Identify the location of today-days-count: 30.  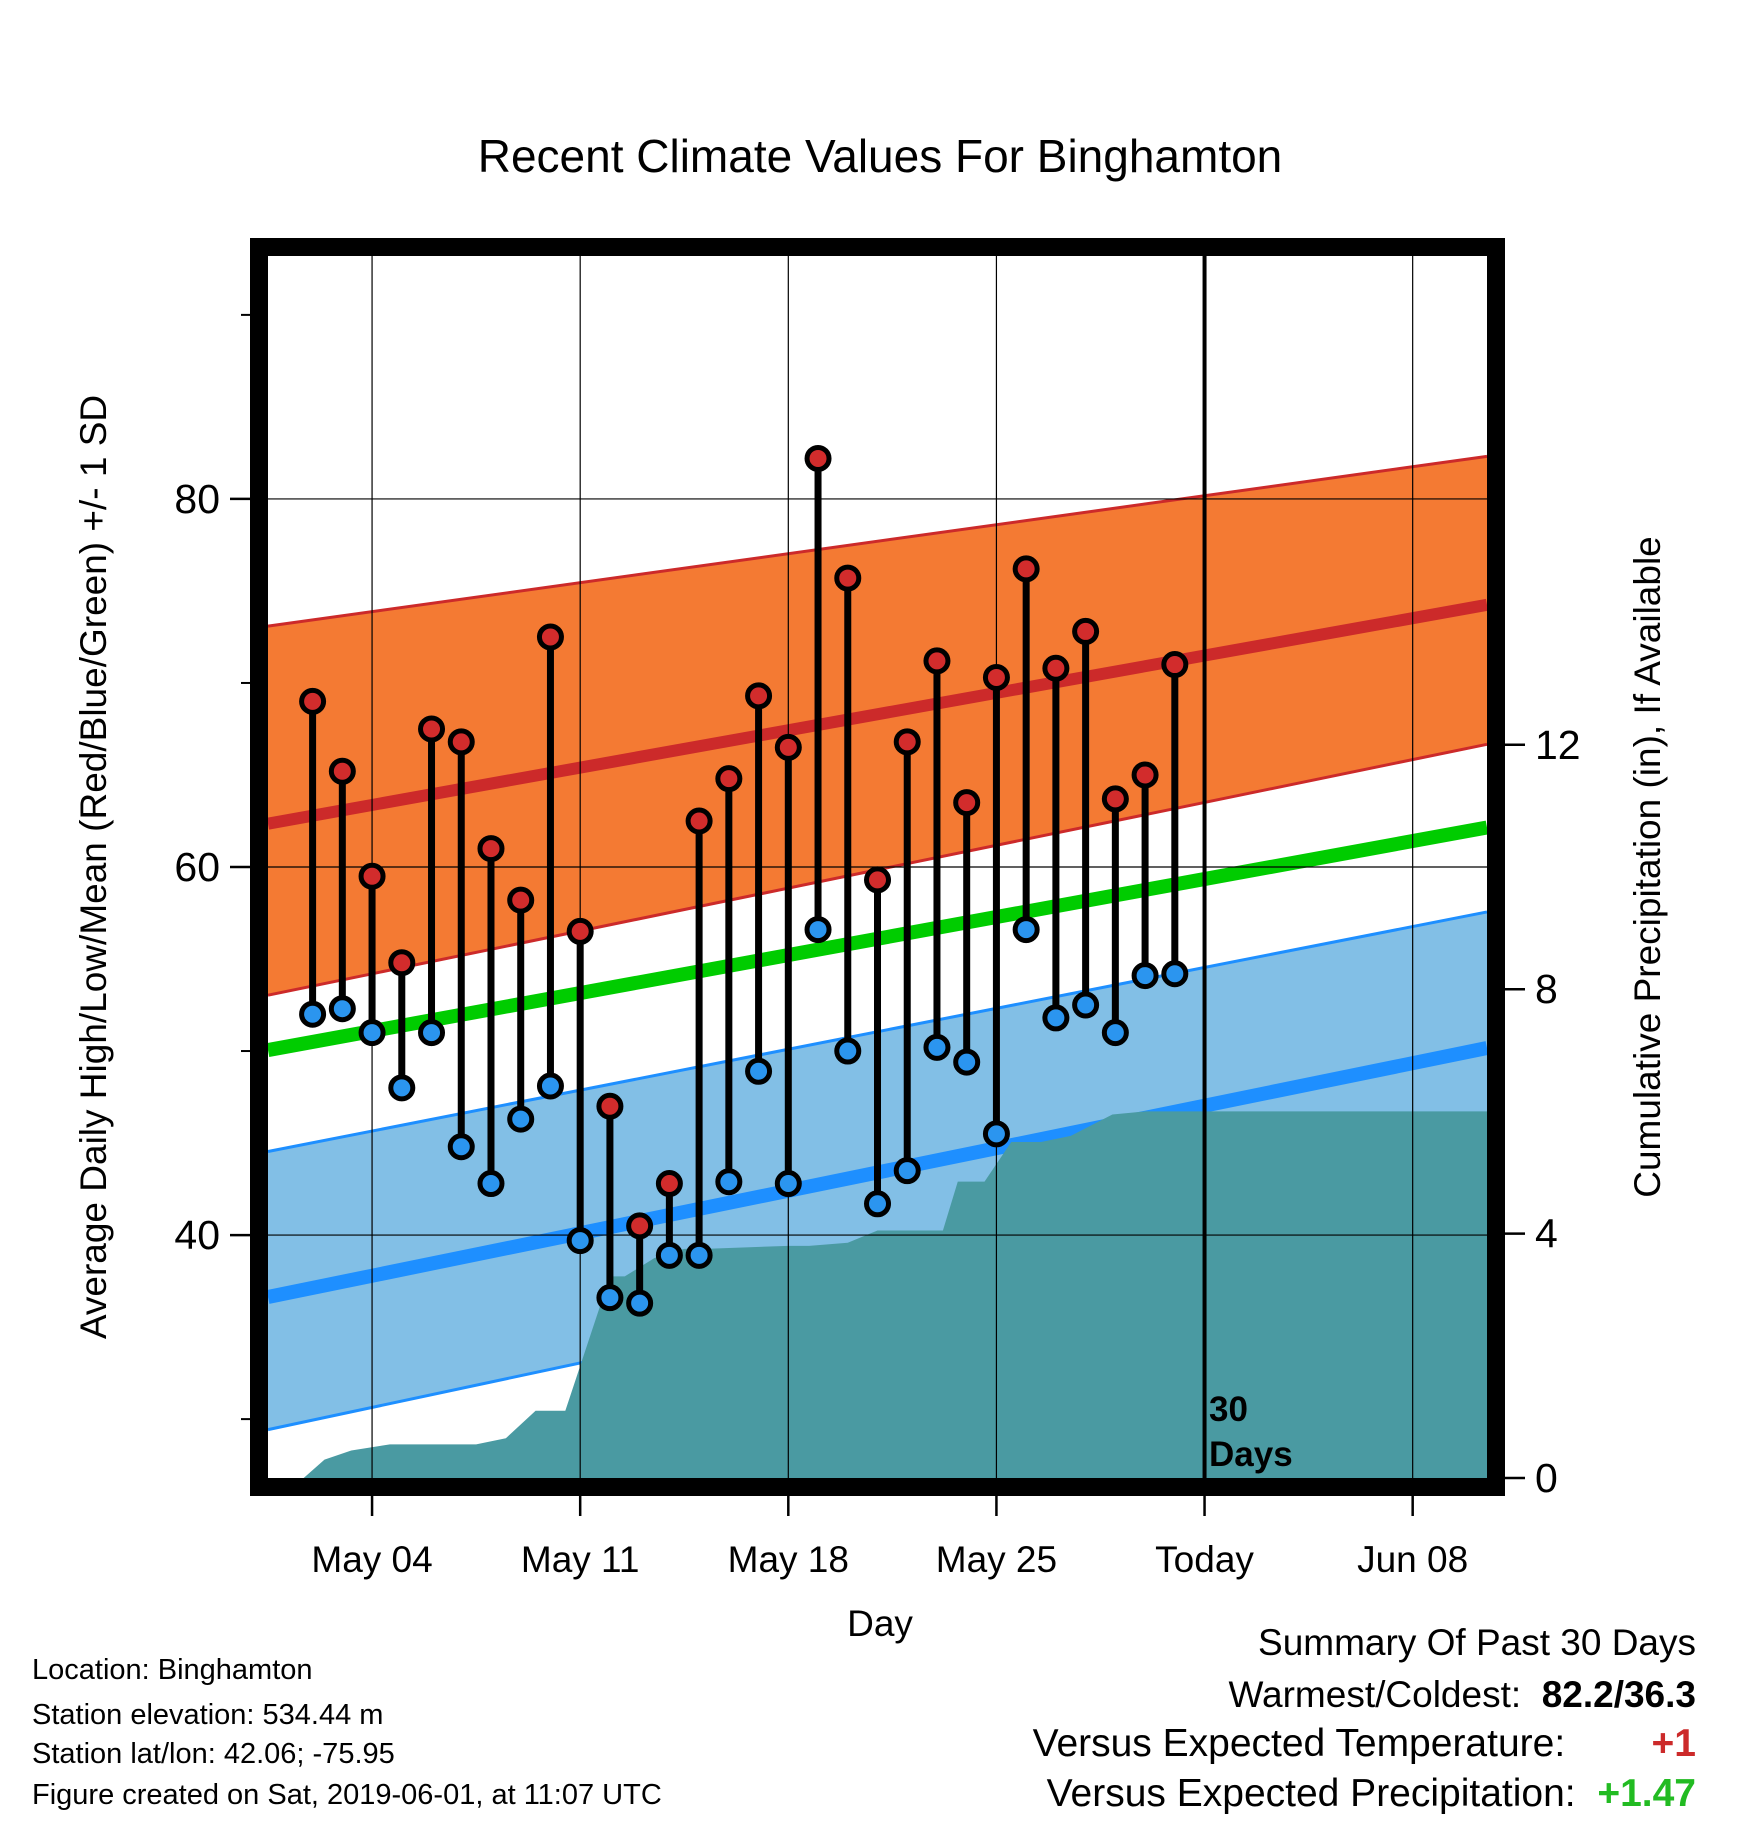
(1228, 1409).